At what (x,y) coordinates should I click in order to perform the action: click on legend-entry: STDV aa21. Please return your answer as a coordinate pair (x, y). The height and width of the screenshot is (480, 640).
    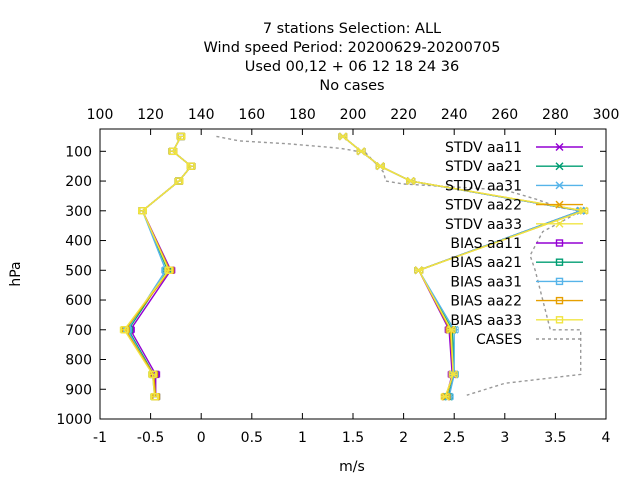
    Looking at the image, I should click on (514, 167).